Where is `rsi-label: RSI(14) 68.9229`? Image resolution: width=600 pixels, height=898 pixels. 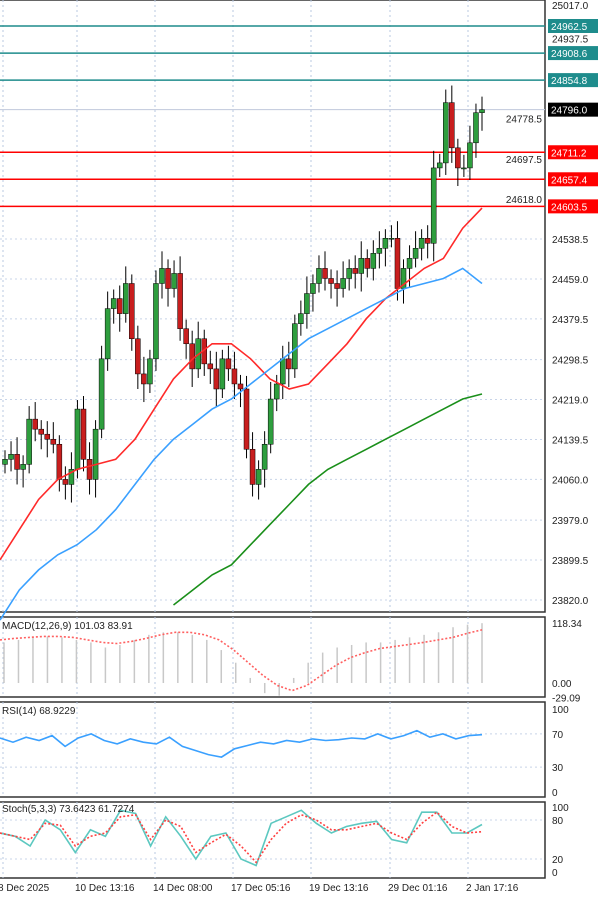
rsi-label: RSI(14) 68.9229 is located at coordinates (39, 711).